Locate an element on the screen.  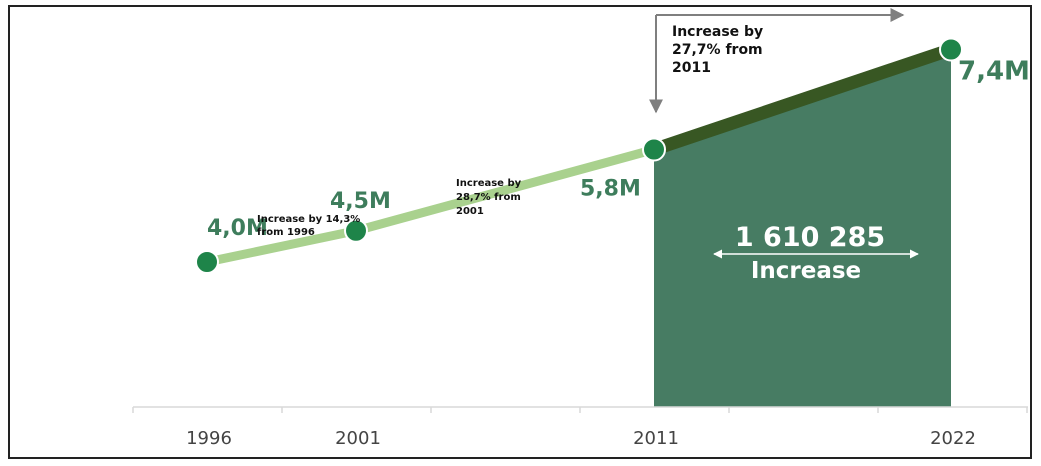
series-segment-2001-2011 is located at coordinates (505, 190).